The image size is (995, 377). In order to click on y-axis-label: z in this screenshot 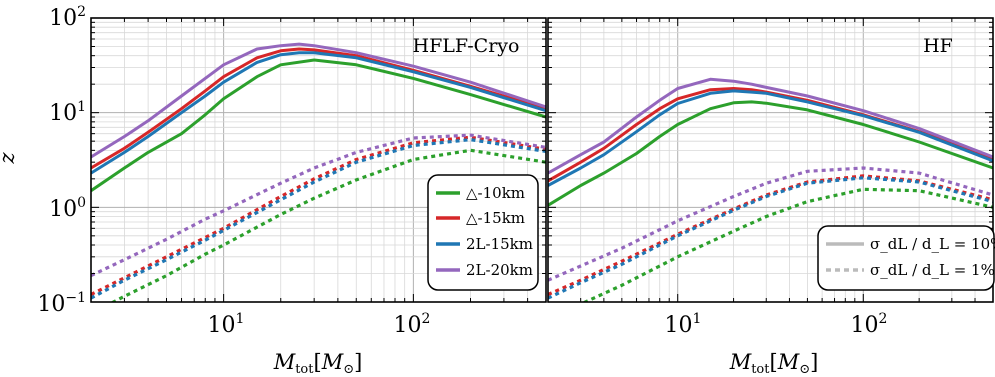, I will do `click(9, 158)`.